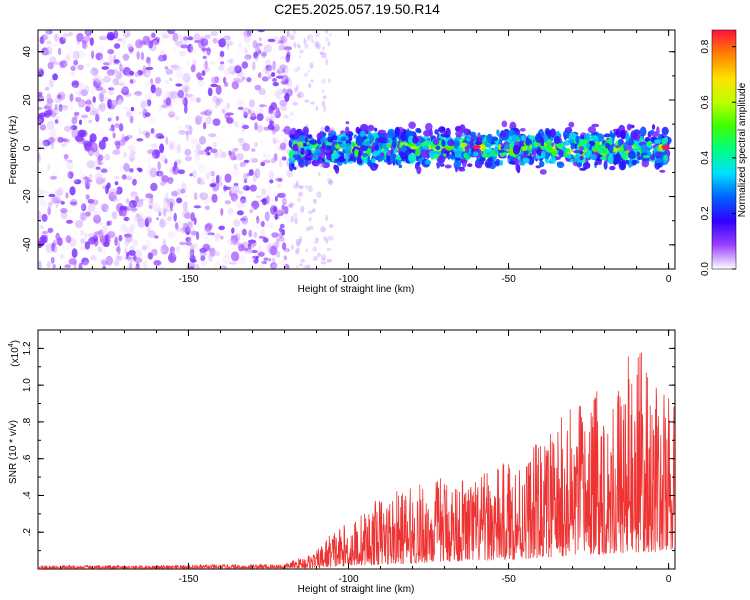  Describe the element at coordinates (27, 532) in the screenshot. I see `snr-y-tick-label: .2` at that location.